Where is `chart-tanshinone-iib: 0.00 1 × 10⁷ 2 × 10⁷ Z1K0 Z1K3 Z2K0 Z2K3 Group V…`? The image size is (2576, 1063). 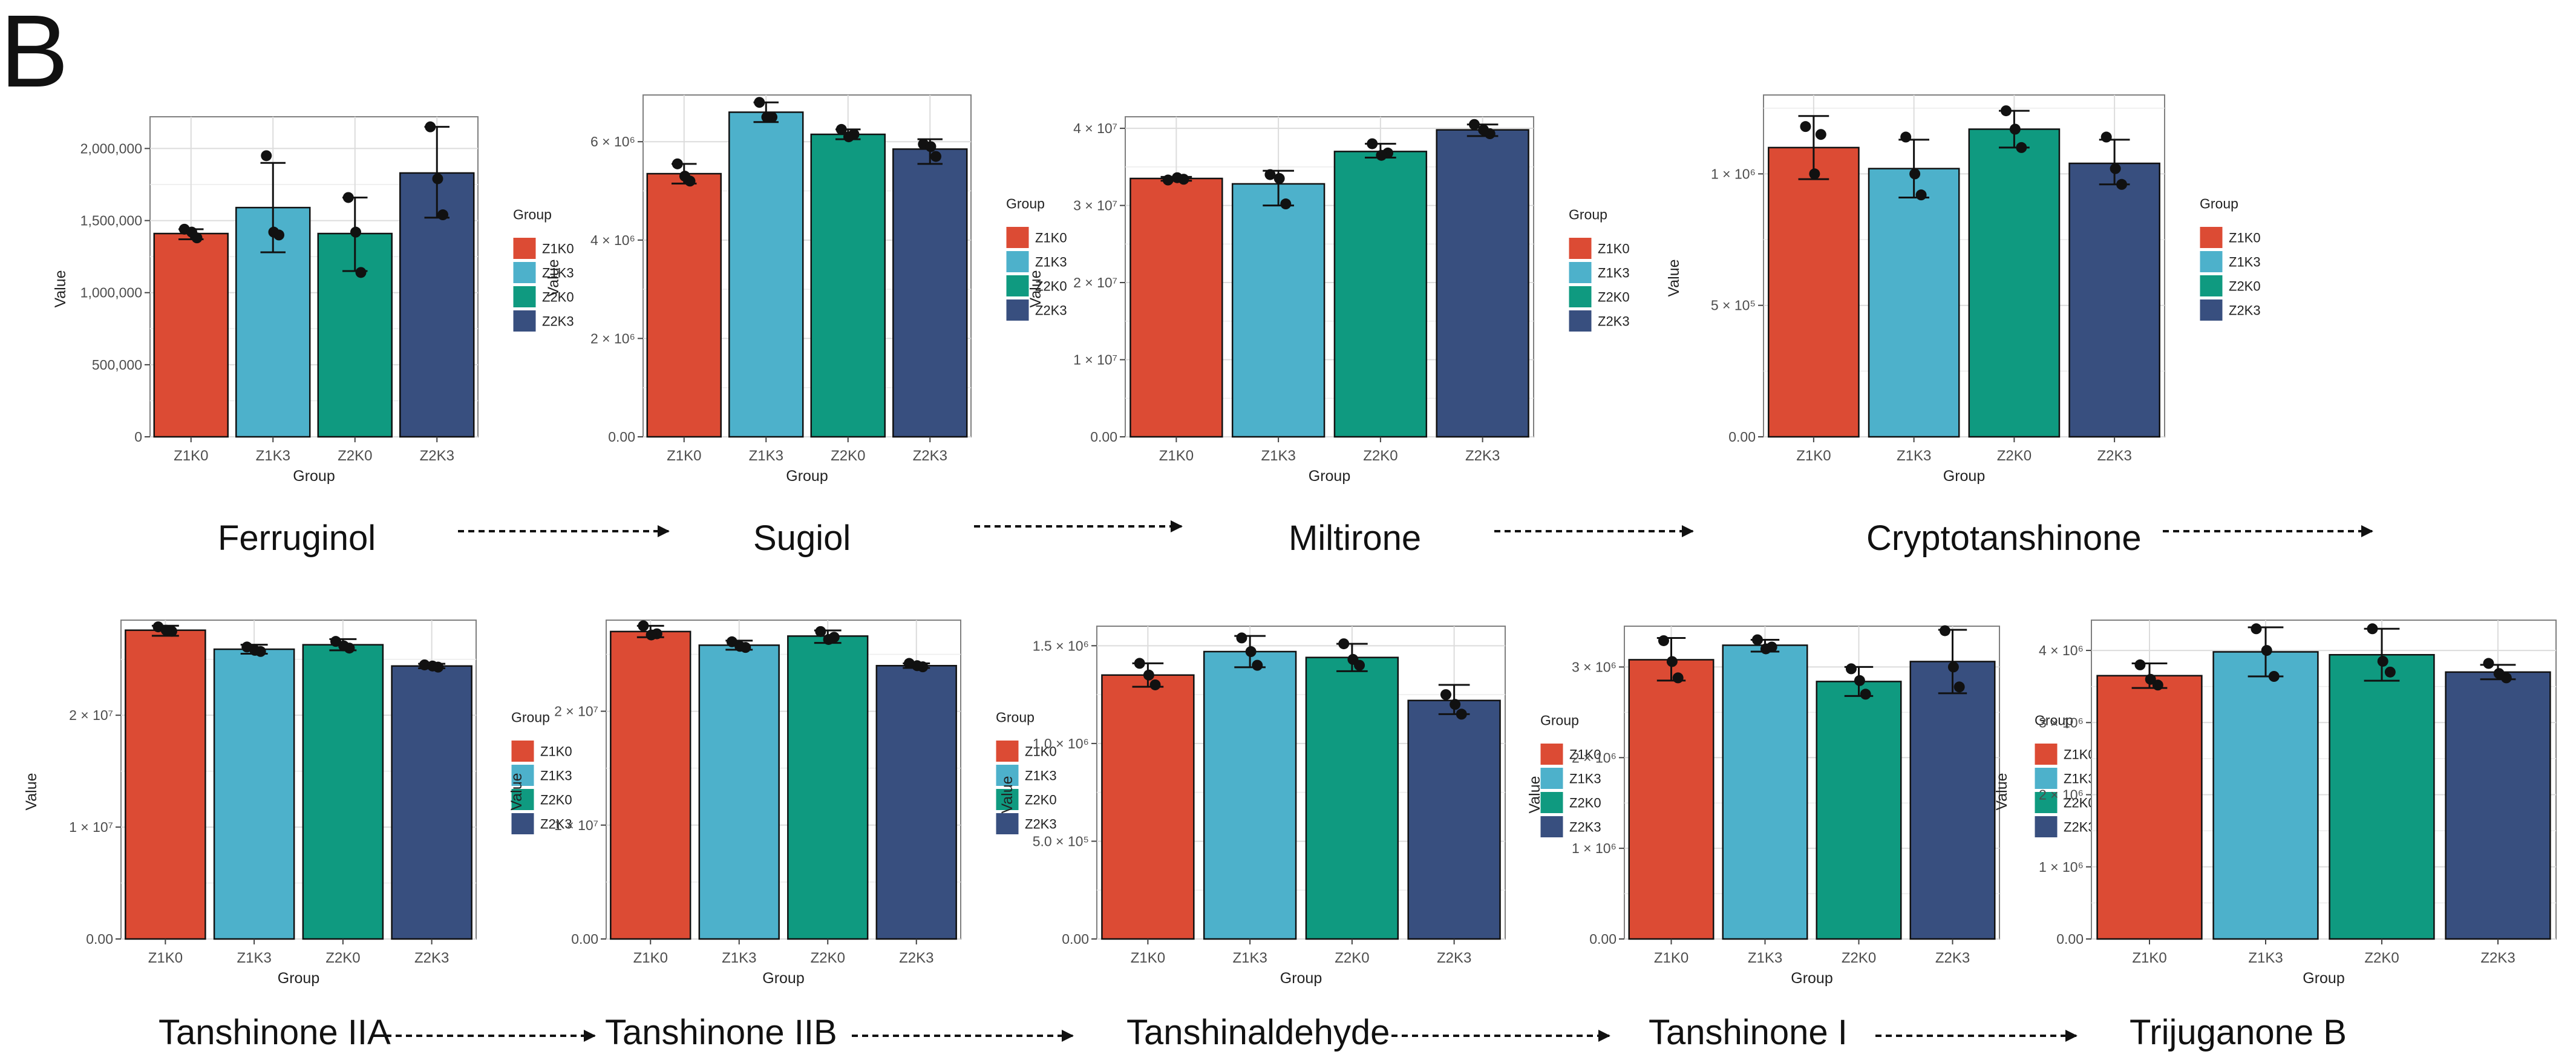
chart-tanshinone-iib: 0.00 1 × 10⁷ 2 × 10⁷ Z1K0 Z1K3 Z2K0 Z2K3 Group V… is located at coordinates (782, 803).